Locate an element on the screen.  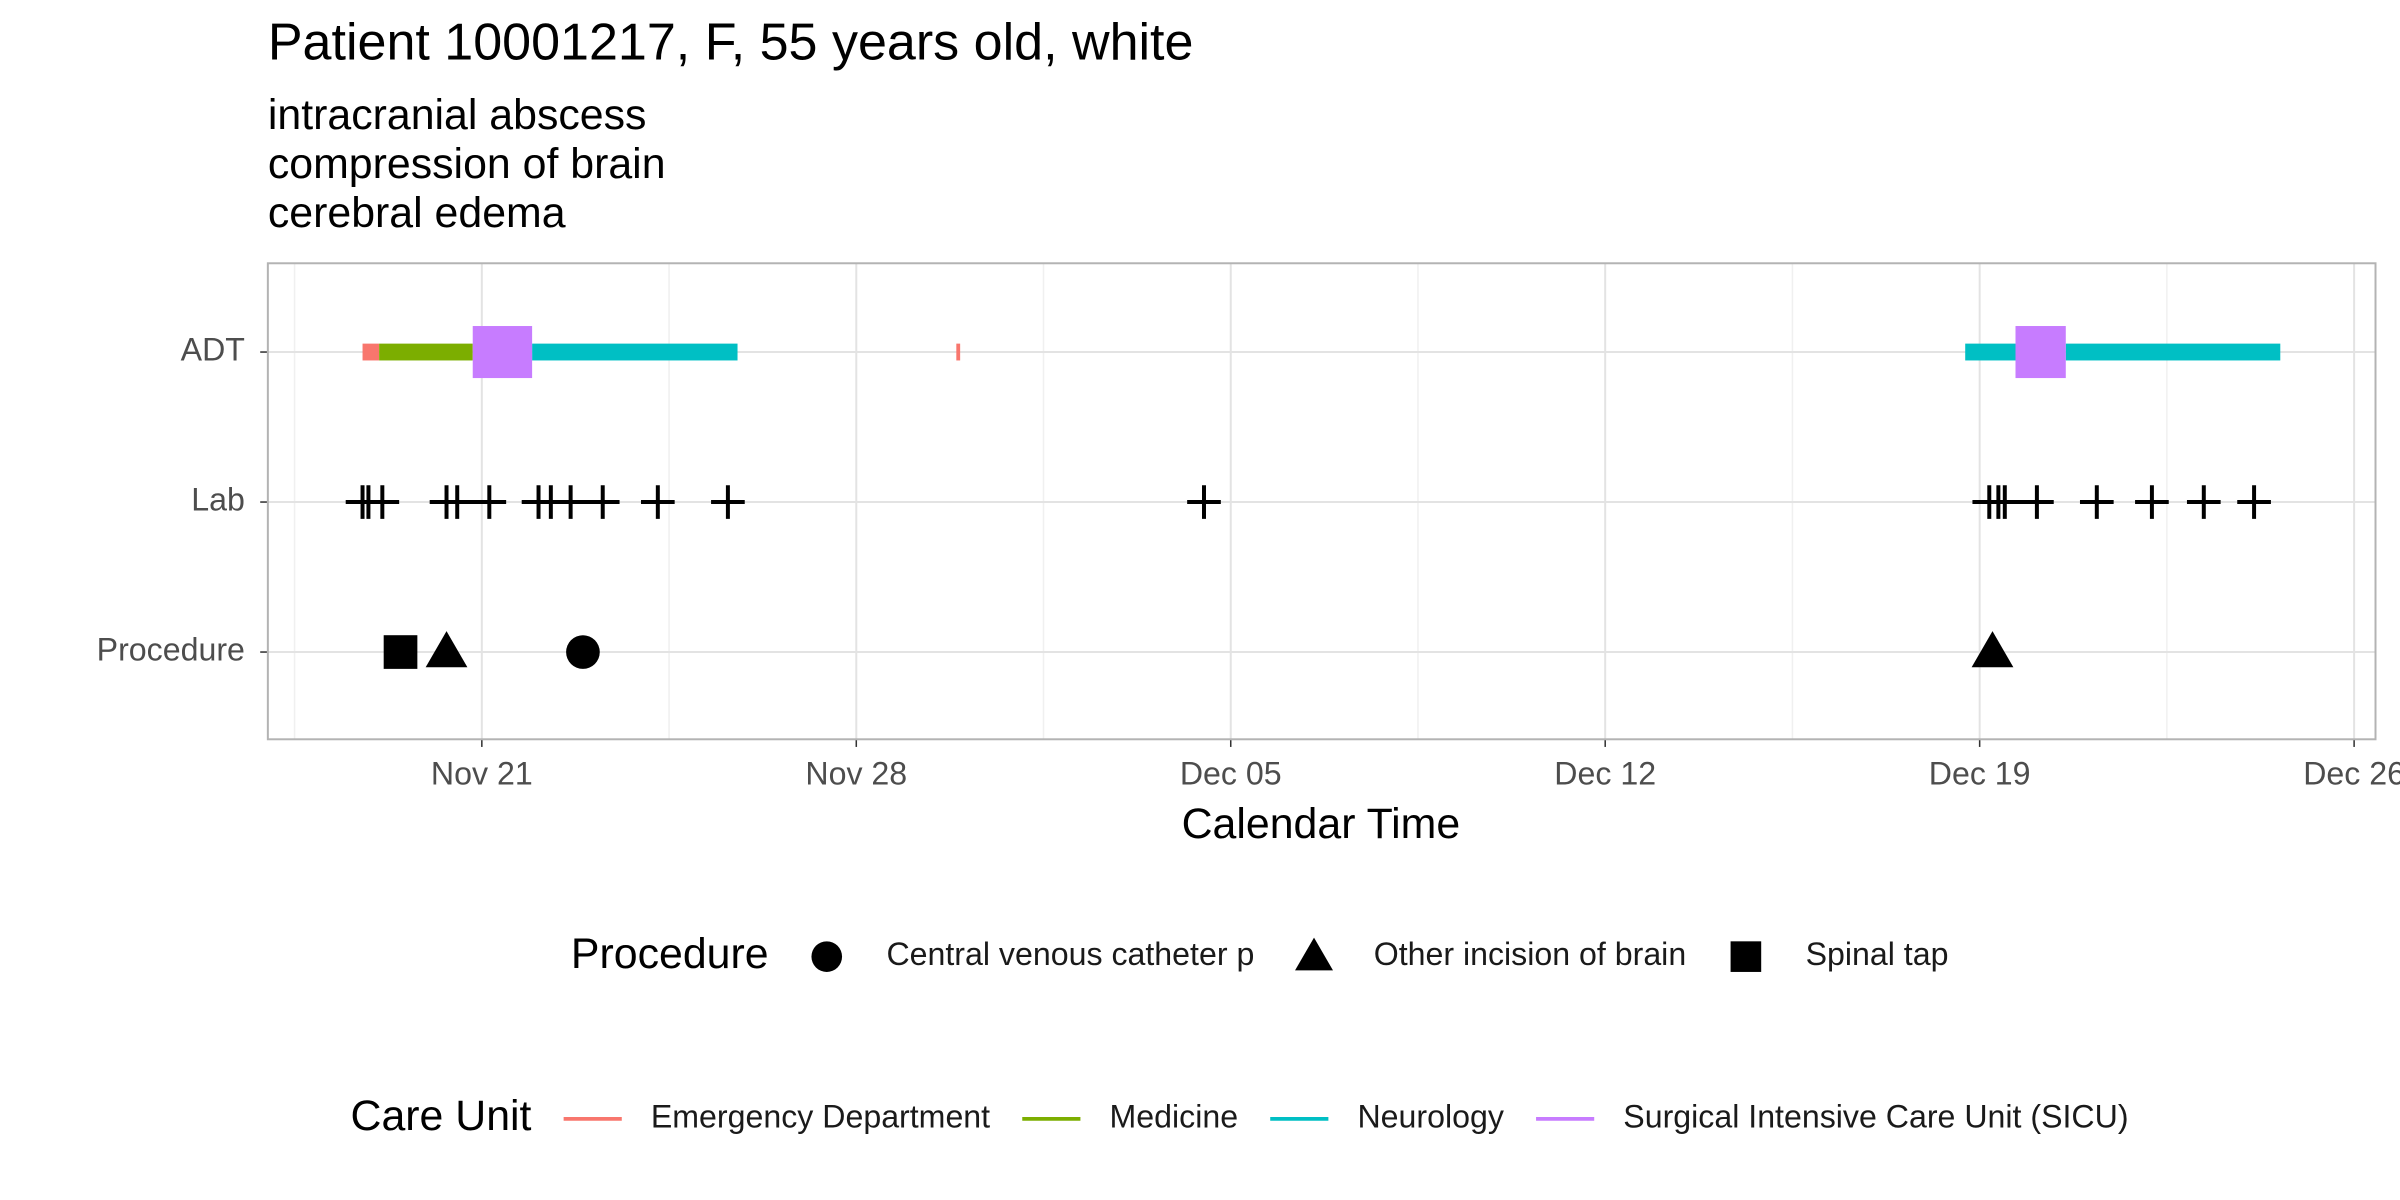
subtitle: compression of brain is located at coordinates (467, 164).